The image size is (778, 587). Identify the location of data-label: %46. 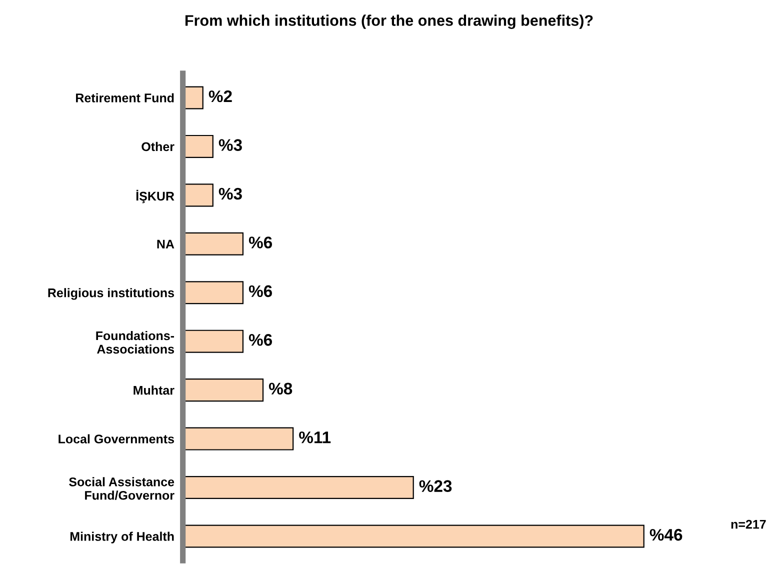
(666, 534).